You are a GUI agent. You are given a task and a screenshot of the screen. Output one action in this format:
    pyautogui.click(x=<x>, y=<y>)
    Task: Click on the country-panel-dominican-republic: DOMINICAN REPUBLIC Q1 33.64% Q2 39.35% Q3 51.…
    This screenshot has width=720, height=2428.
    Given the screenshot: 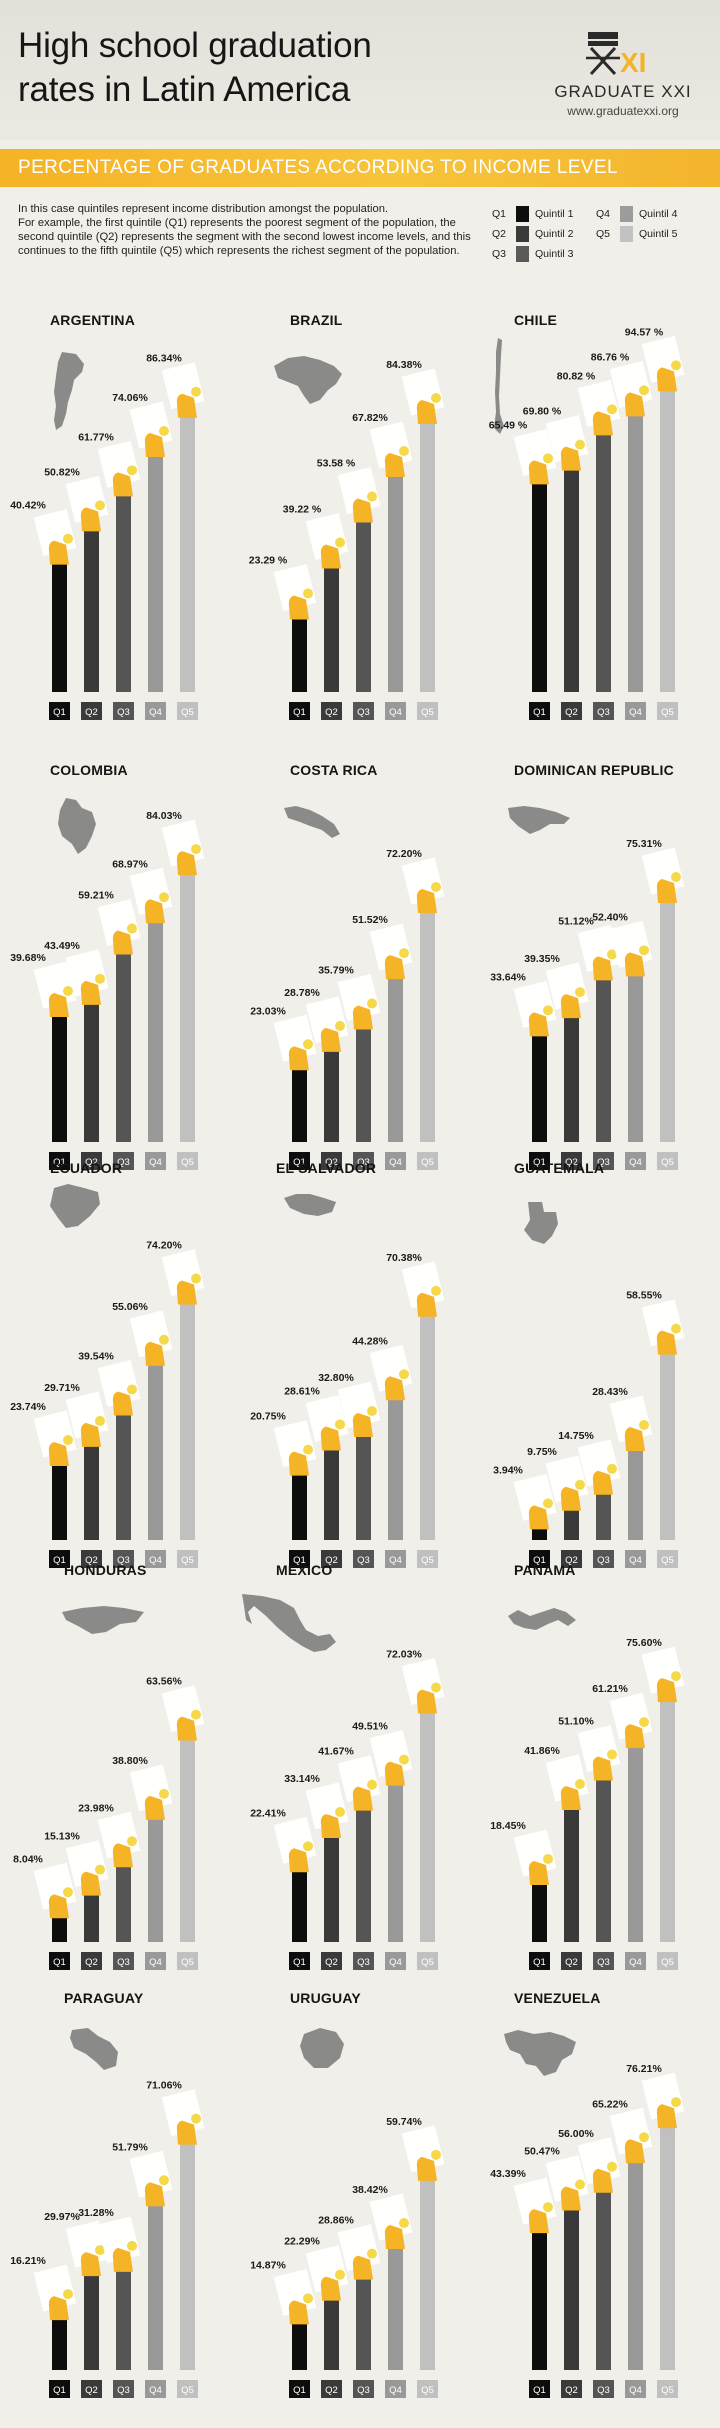 What is the action you would take?
    pyautogui.click(x=596, y=982)
    